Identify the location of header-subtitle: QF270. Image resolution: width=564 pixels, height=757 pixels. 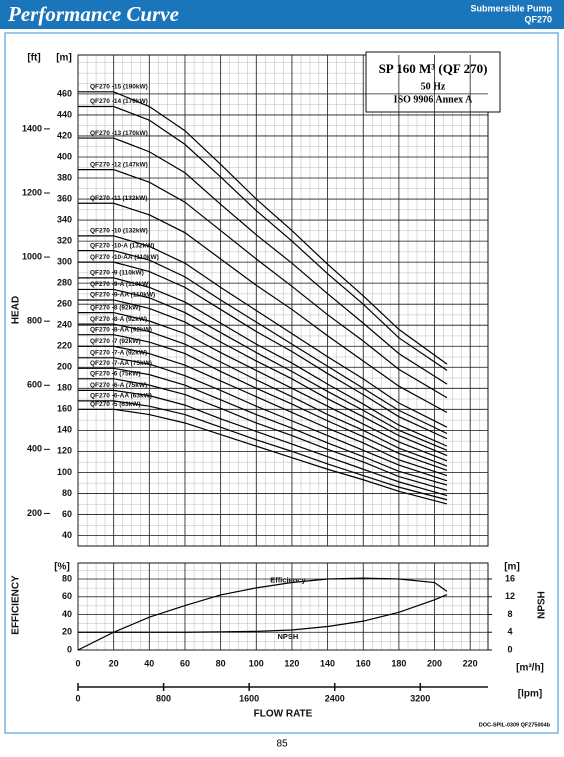
(538, 19).